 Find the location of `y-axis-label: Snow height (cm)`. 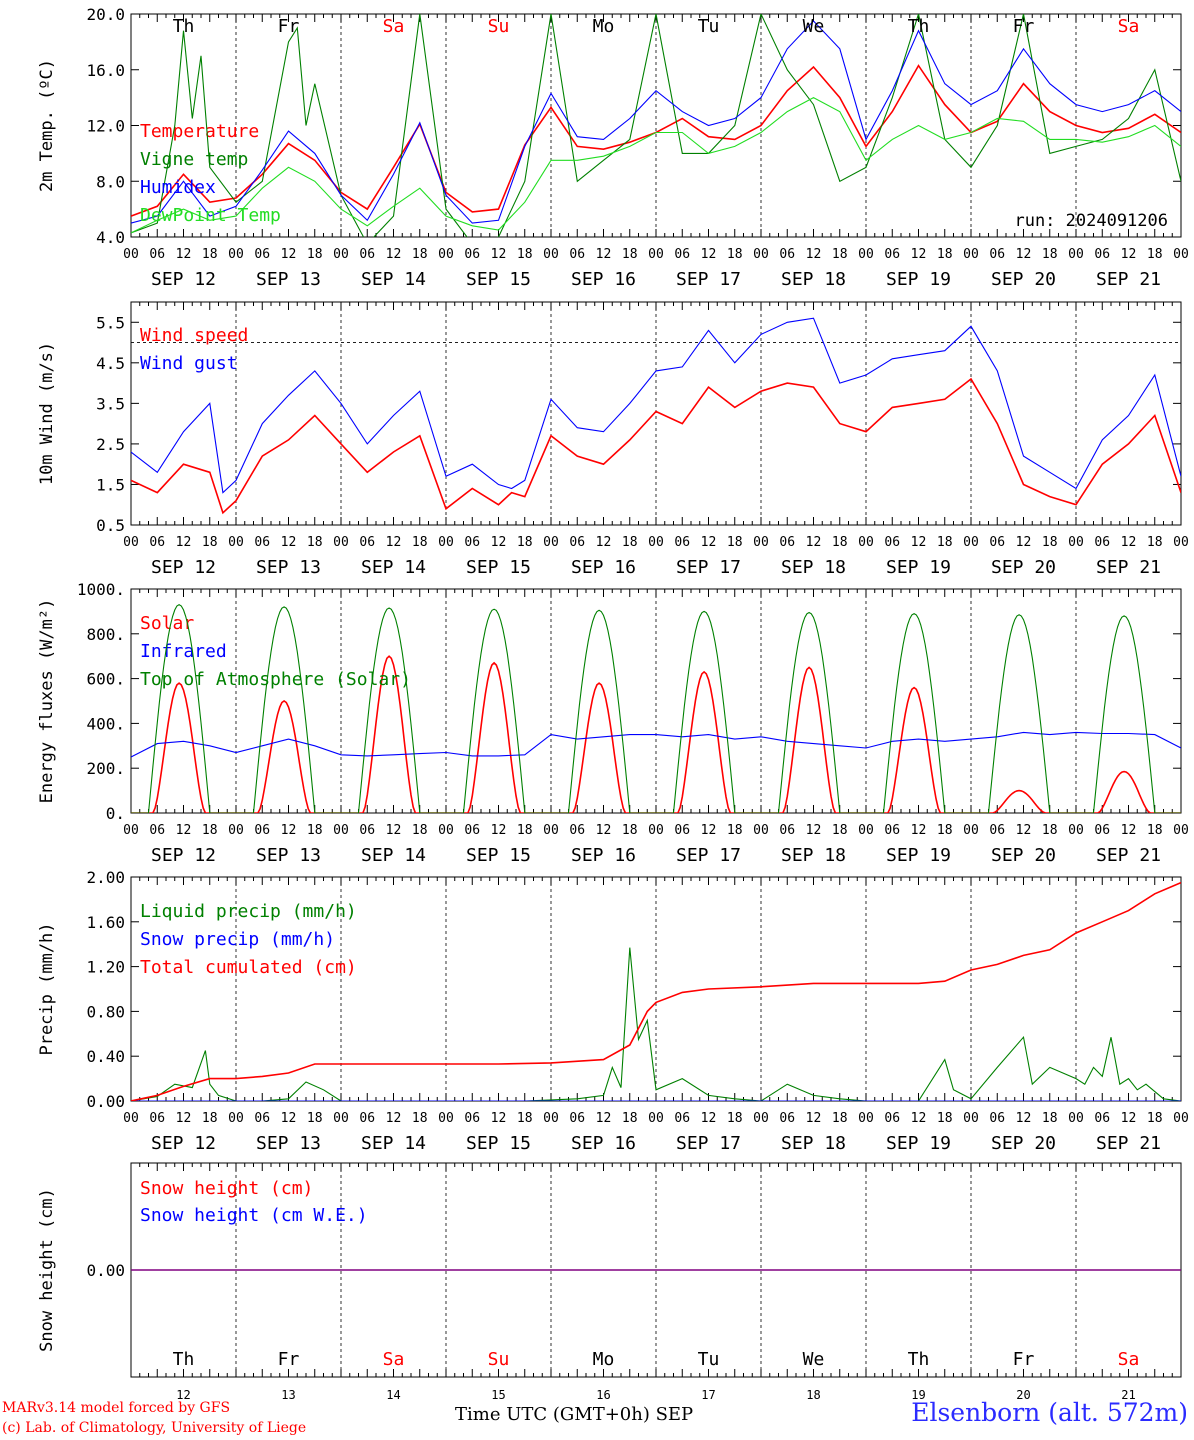

y-axis-label: Snow height (cm) is located at coordinates (47, 1270).